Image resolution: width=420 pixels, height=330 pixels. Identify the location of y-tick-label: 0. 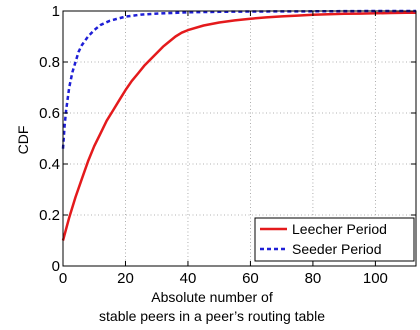
(56, 266).